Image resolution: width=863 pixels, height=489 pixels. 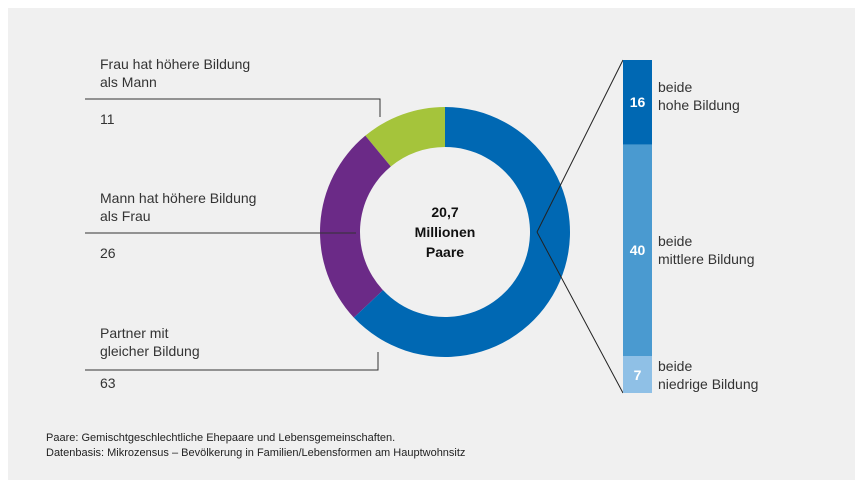 What do you see at coordinates (706, 250) in the screenshot?
I see `category-label: beide mittlere Bildung` at bounding box center [706, 250].